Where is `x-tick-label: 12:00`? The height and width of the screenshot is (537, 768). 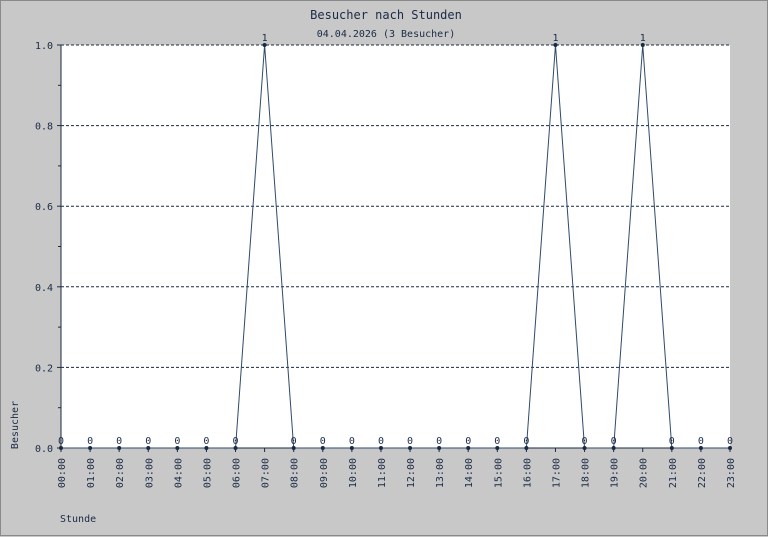 x-tick-label: 12:00 is located at coordinates (411, 473).